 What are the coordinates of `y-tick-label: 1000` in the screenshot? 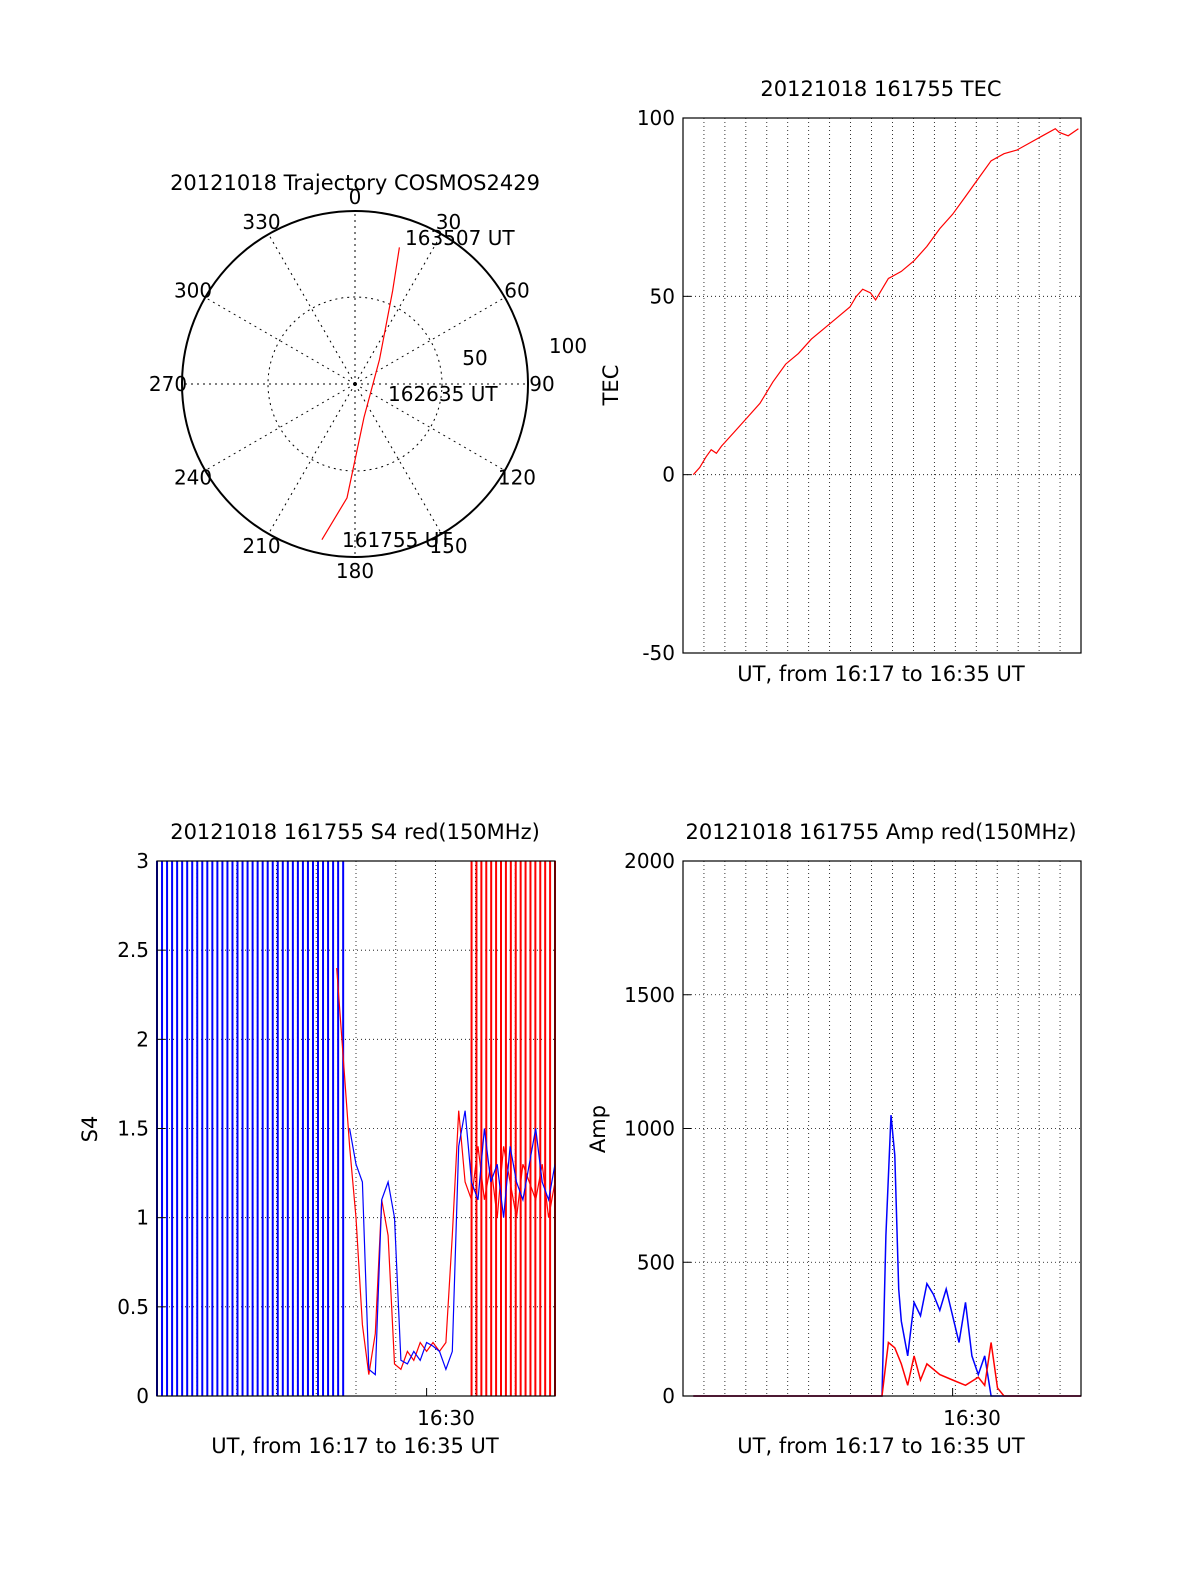 It's located at (649, 1129).